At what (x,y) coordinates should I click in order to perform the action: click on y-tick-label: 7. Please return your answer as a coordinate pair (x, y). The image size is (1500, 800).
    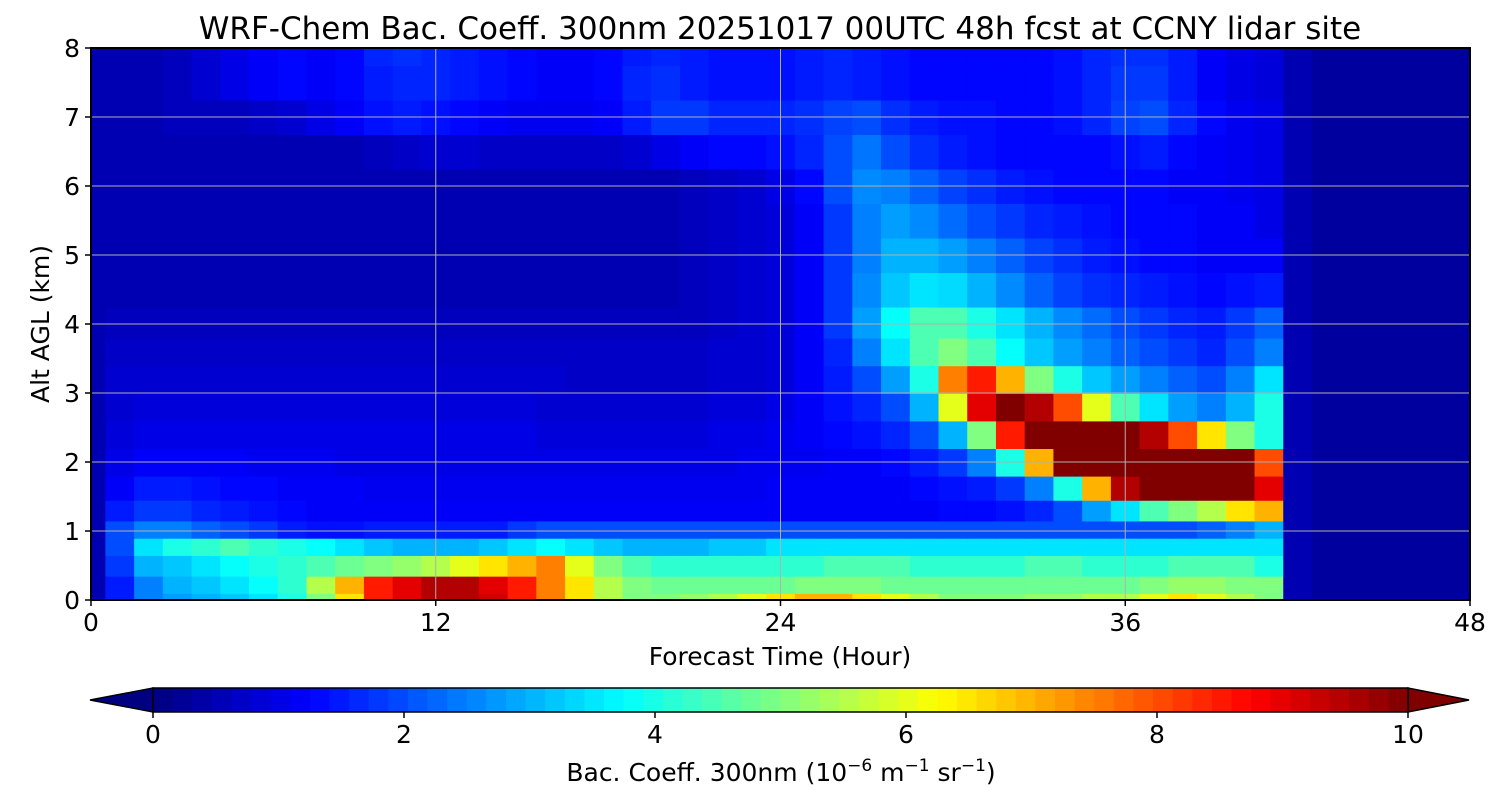
    Looking at the image, I should click on (72, 117).